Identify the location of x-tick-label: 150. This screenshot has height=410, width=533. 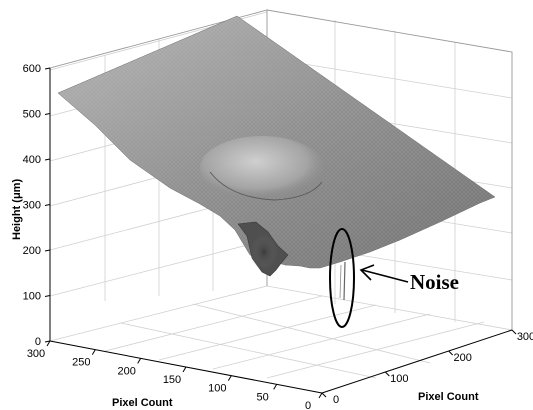
(172, 380).